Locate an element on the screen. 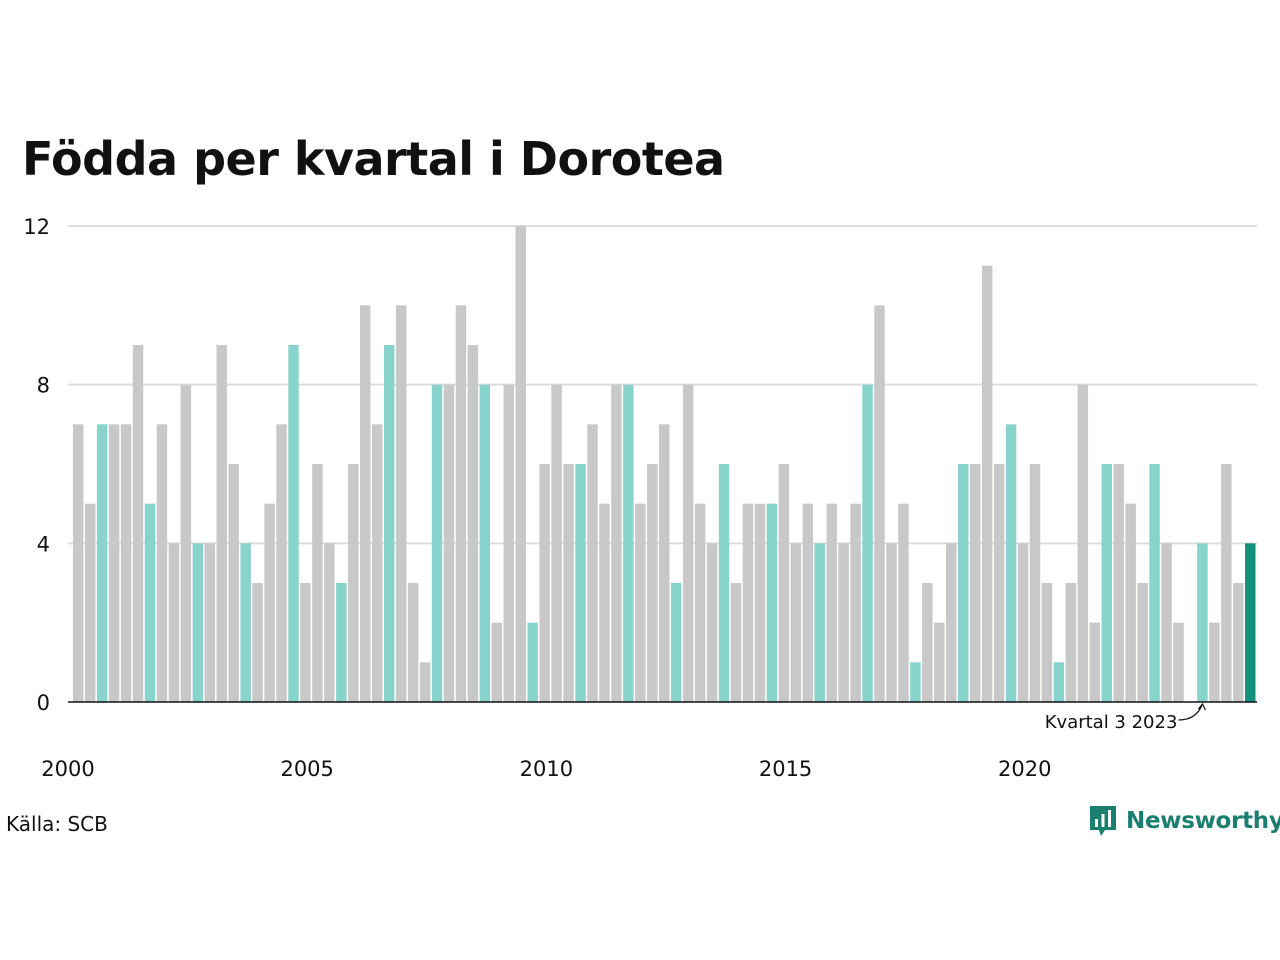 The image size is (1280, 960). x-tick-label: 2010 is located at coordinates (546, 769).